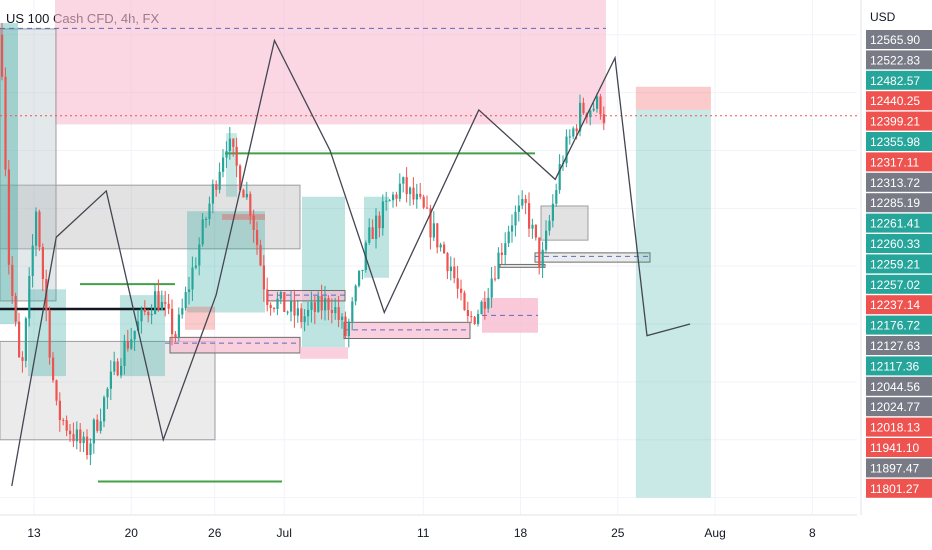  I want to click on grey-strip-h, so click(522, 265).